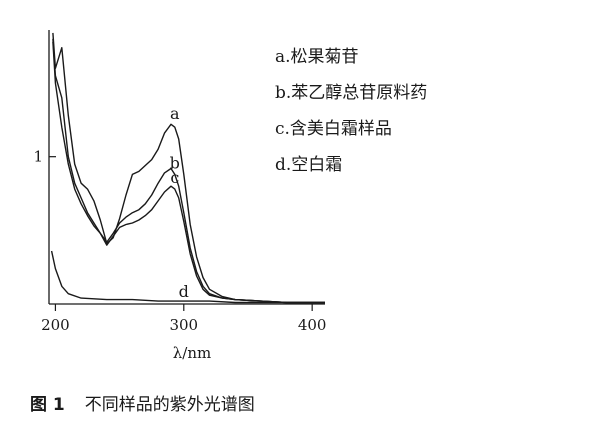 The height and width of the screenshot is (421, 610). What do you see at coordinates (184, 291) in the screenshot?
I see `series-label-d: d` at bounding box center [184, 291].